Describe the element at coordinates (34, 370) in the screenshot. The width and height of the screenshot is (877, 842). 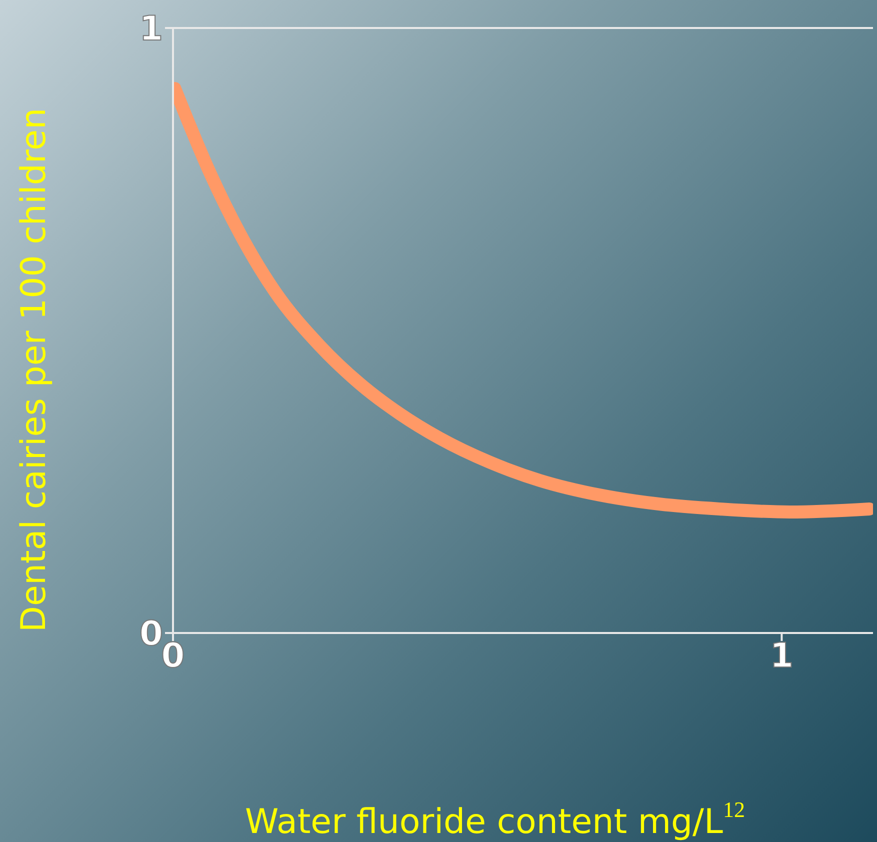
I see `y-axis-title: Dental cairies per 100 children` at that location.